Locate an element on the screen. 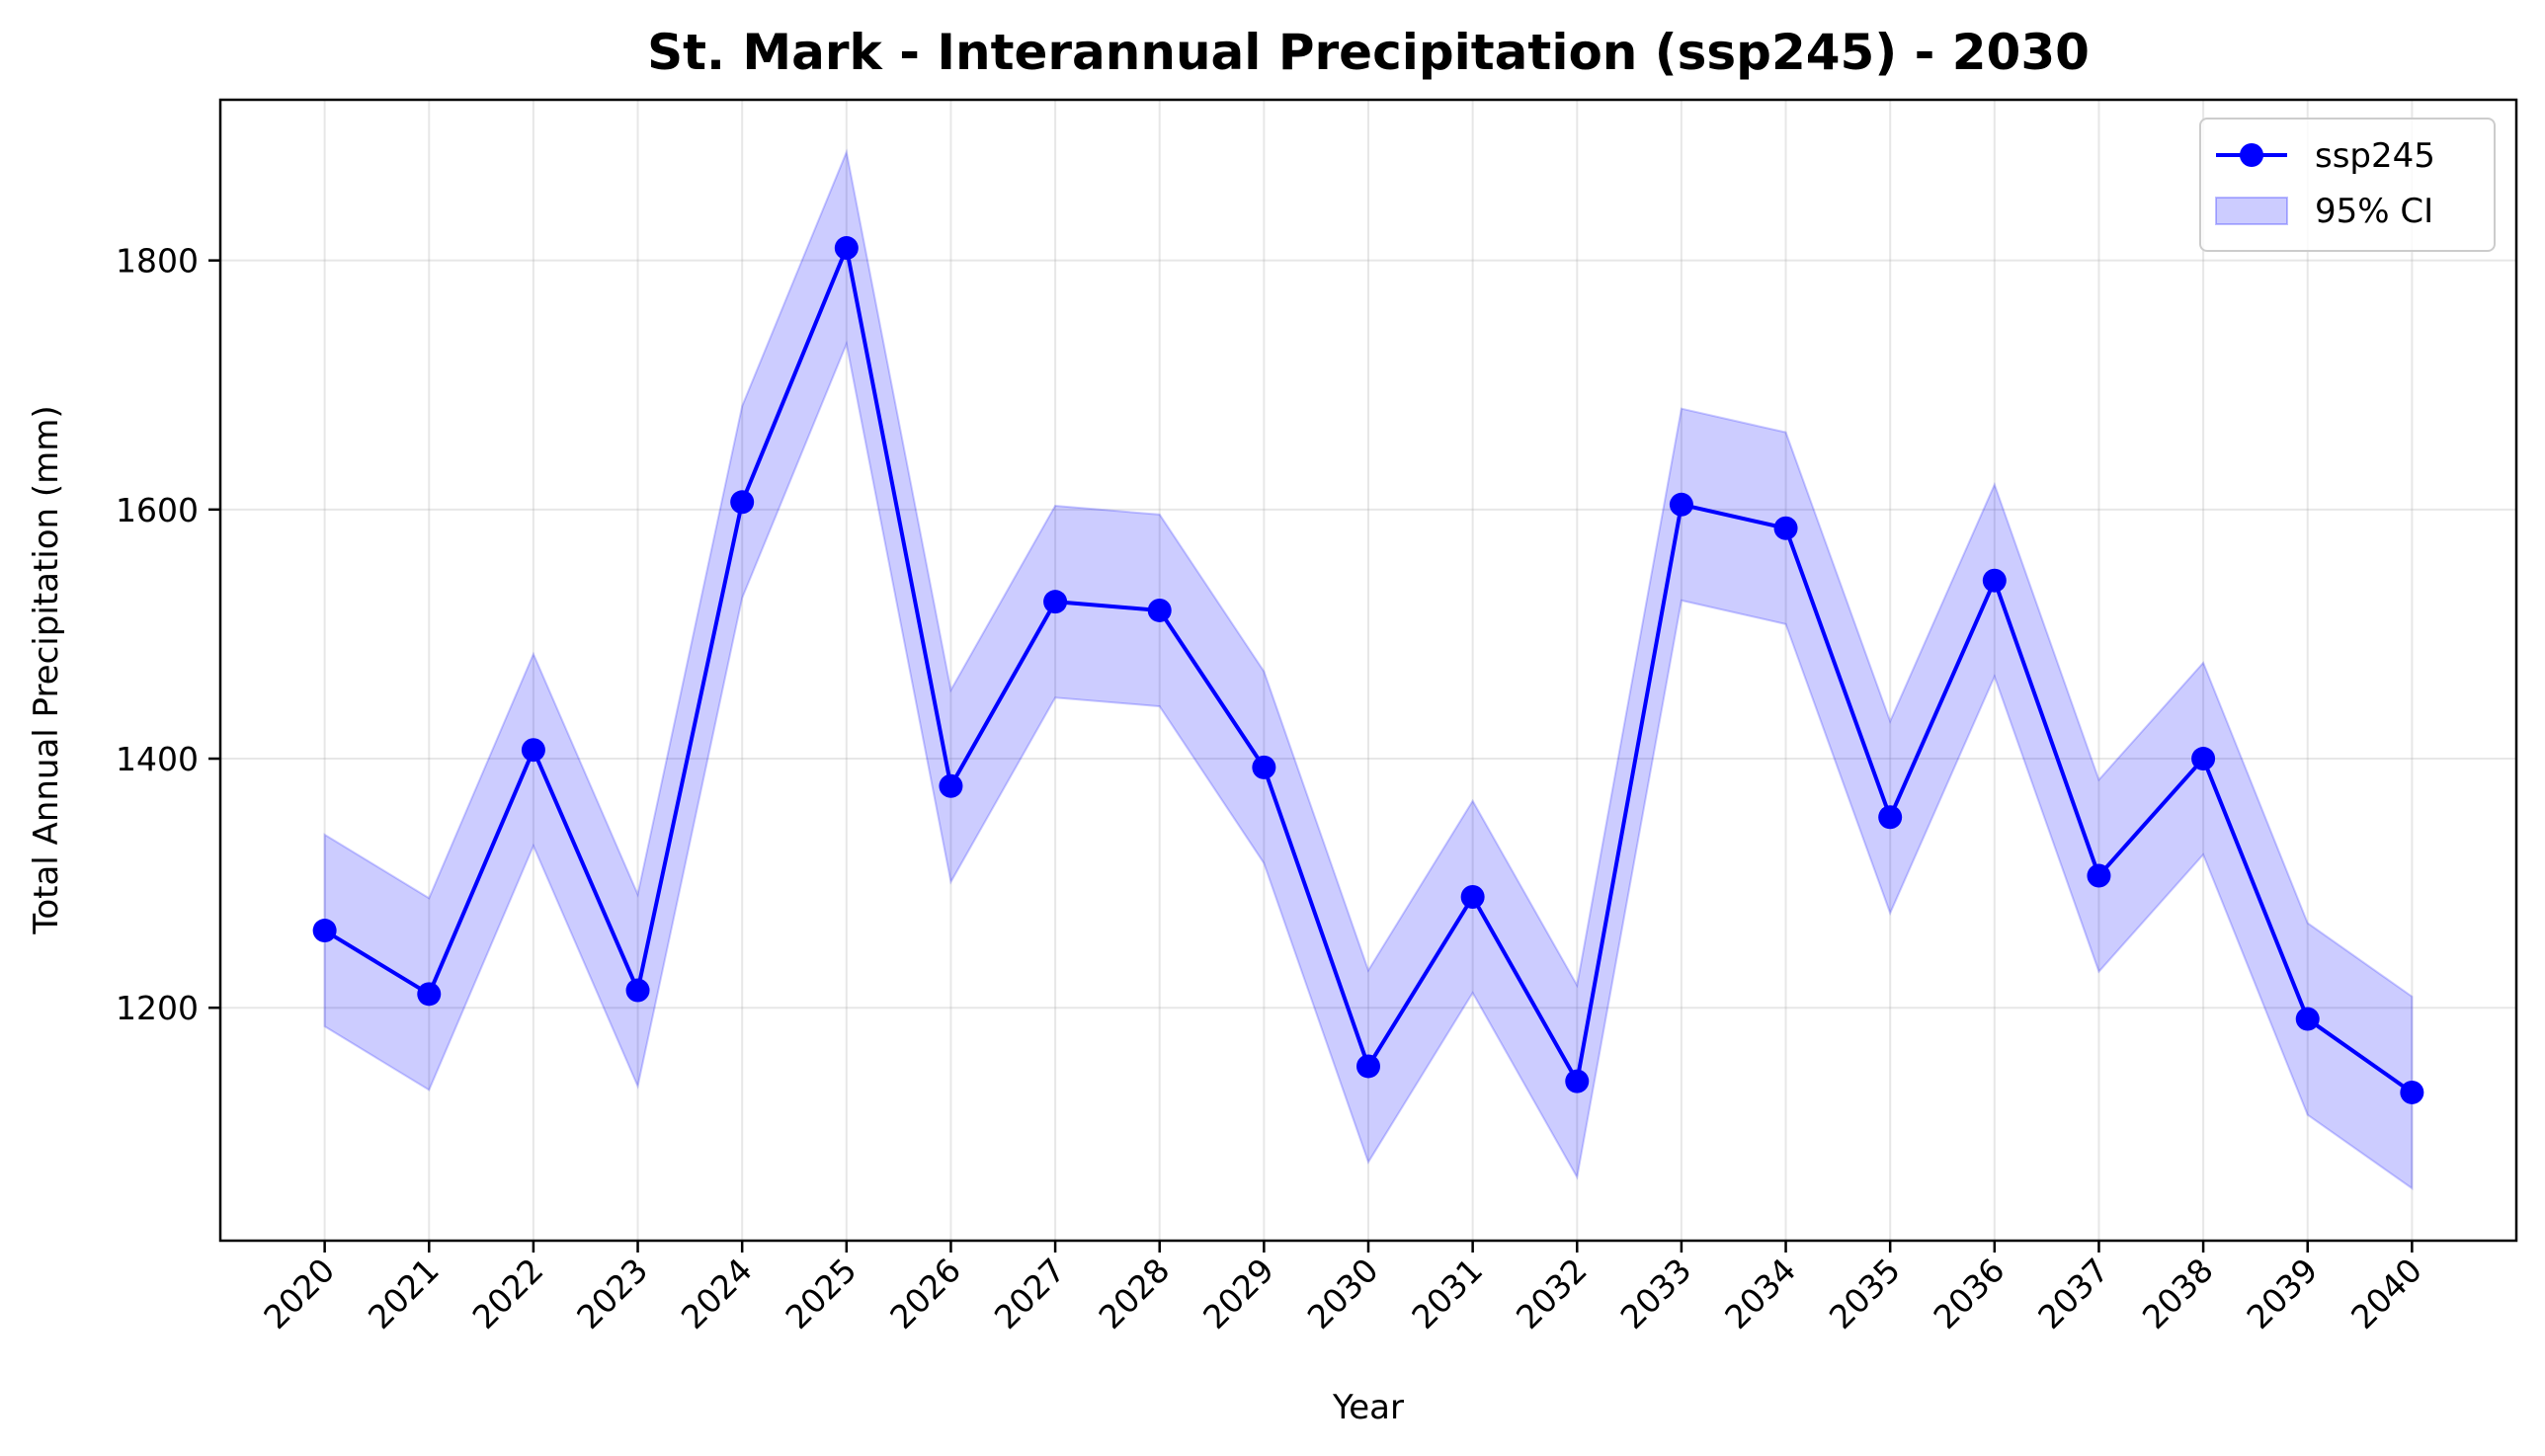  legend: ssp245 95% CI is located at coordinates (2347, 185).